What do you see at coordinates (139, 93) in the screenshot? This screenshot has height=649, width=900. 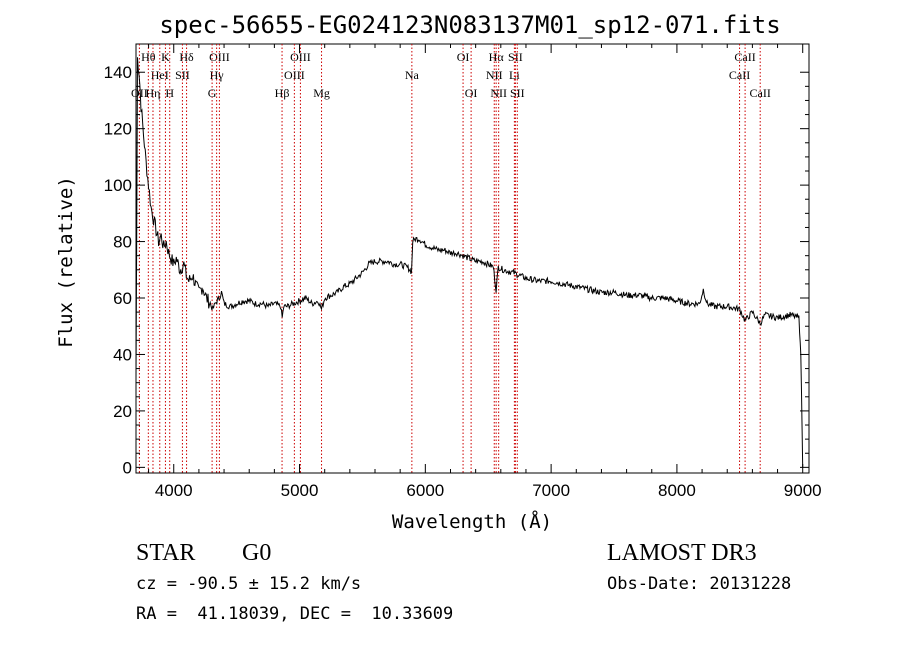 I see `spectral-line-label: OII` at bounding box center [139, 93].